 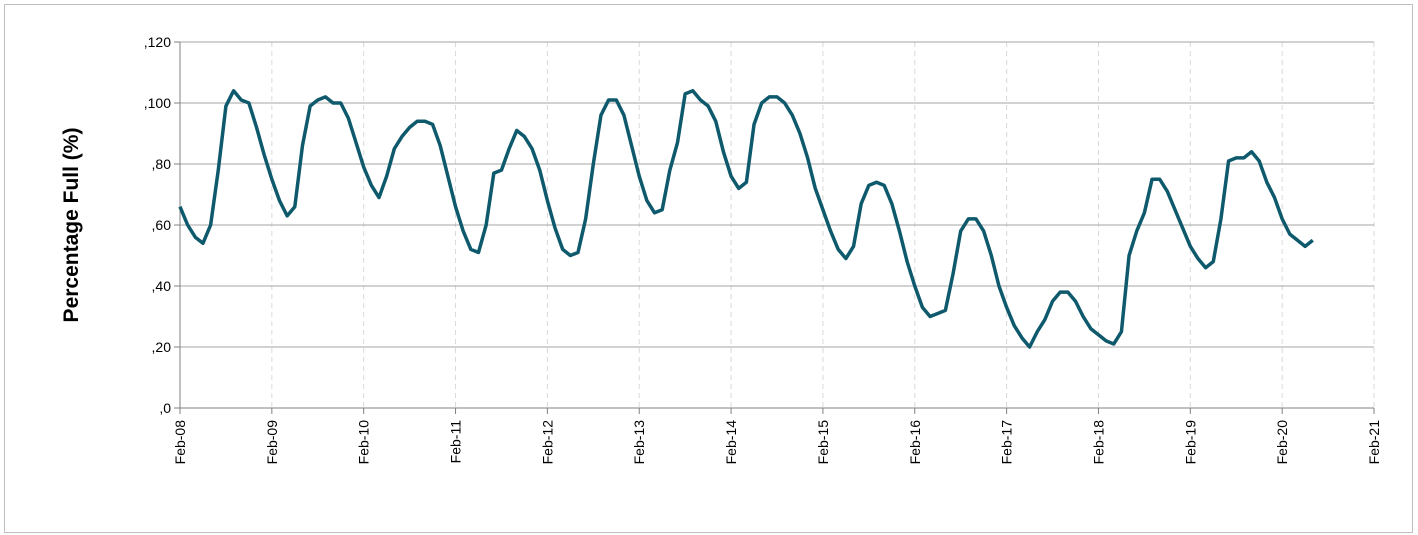 I want to click on x-tick-label: Feb-17, so click(x=1007, y=442).